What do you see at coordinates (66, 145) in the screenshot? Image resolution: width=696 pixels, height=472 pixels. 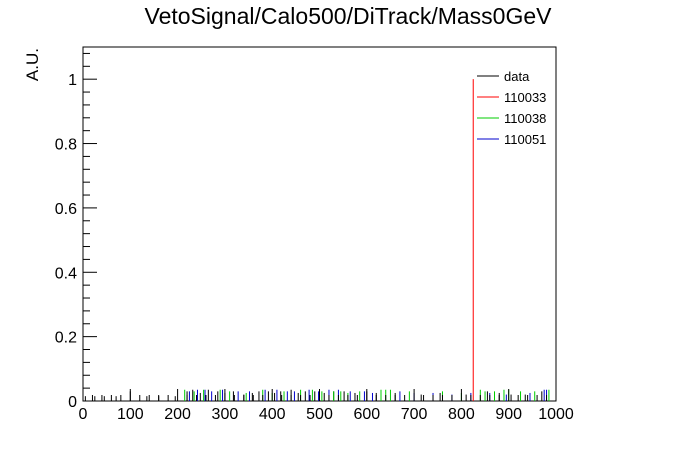 I see `y-tick-label: 0.8` at bounding box center [66, 145].